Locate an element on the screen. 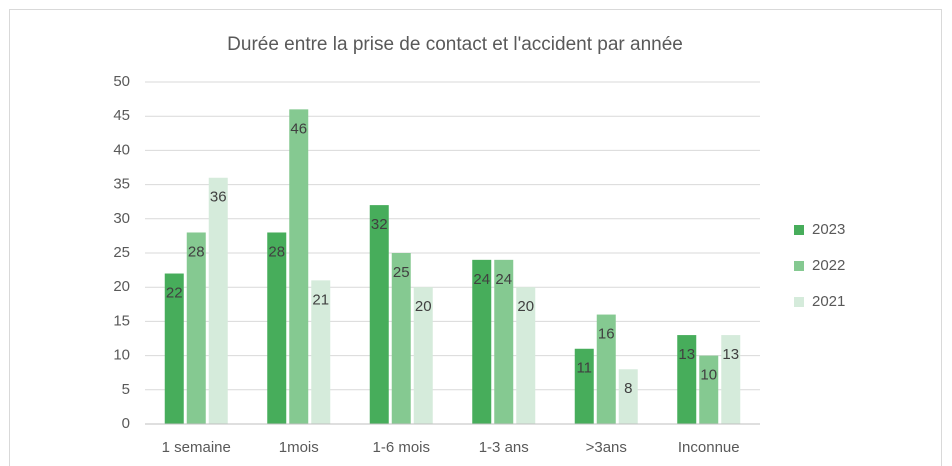 The image size is (952, 466). y-tick-label: 35 is located at coordinates (121, 184).